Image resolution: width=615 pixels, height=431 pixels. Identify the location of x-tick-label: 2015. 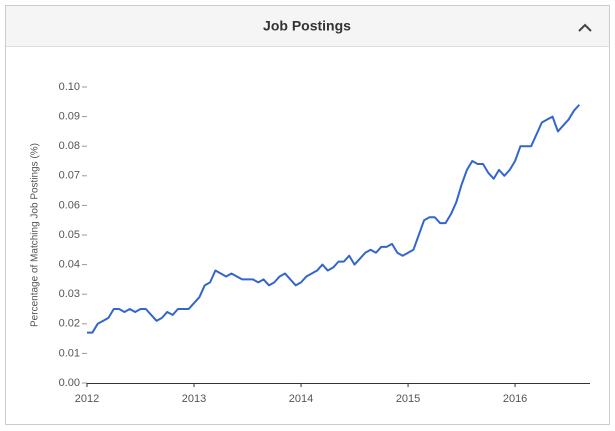
(408, 399).